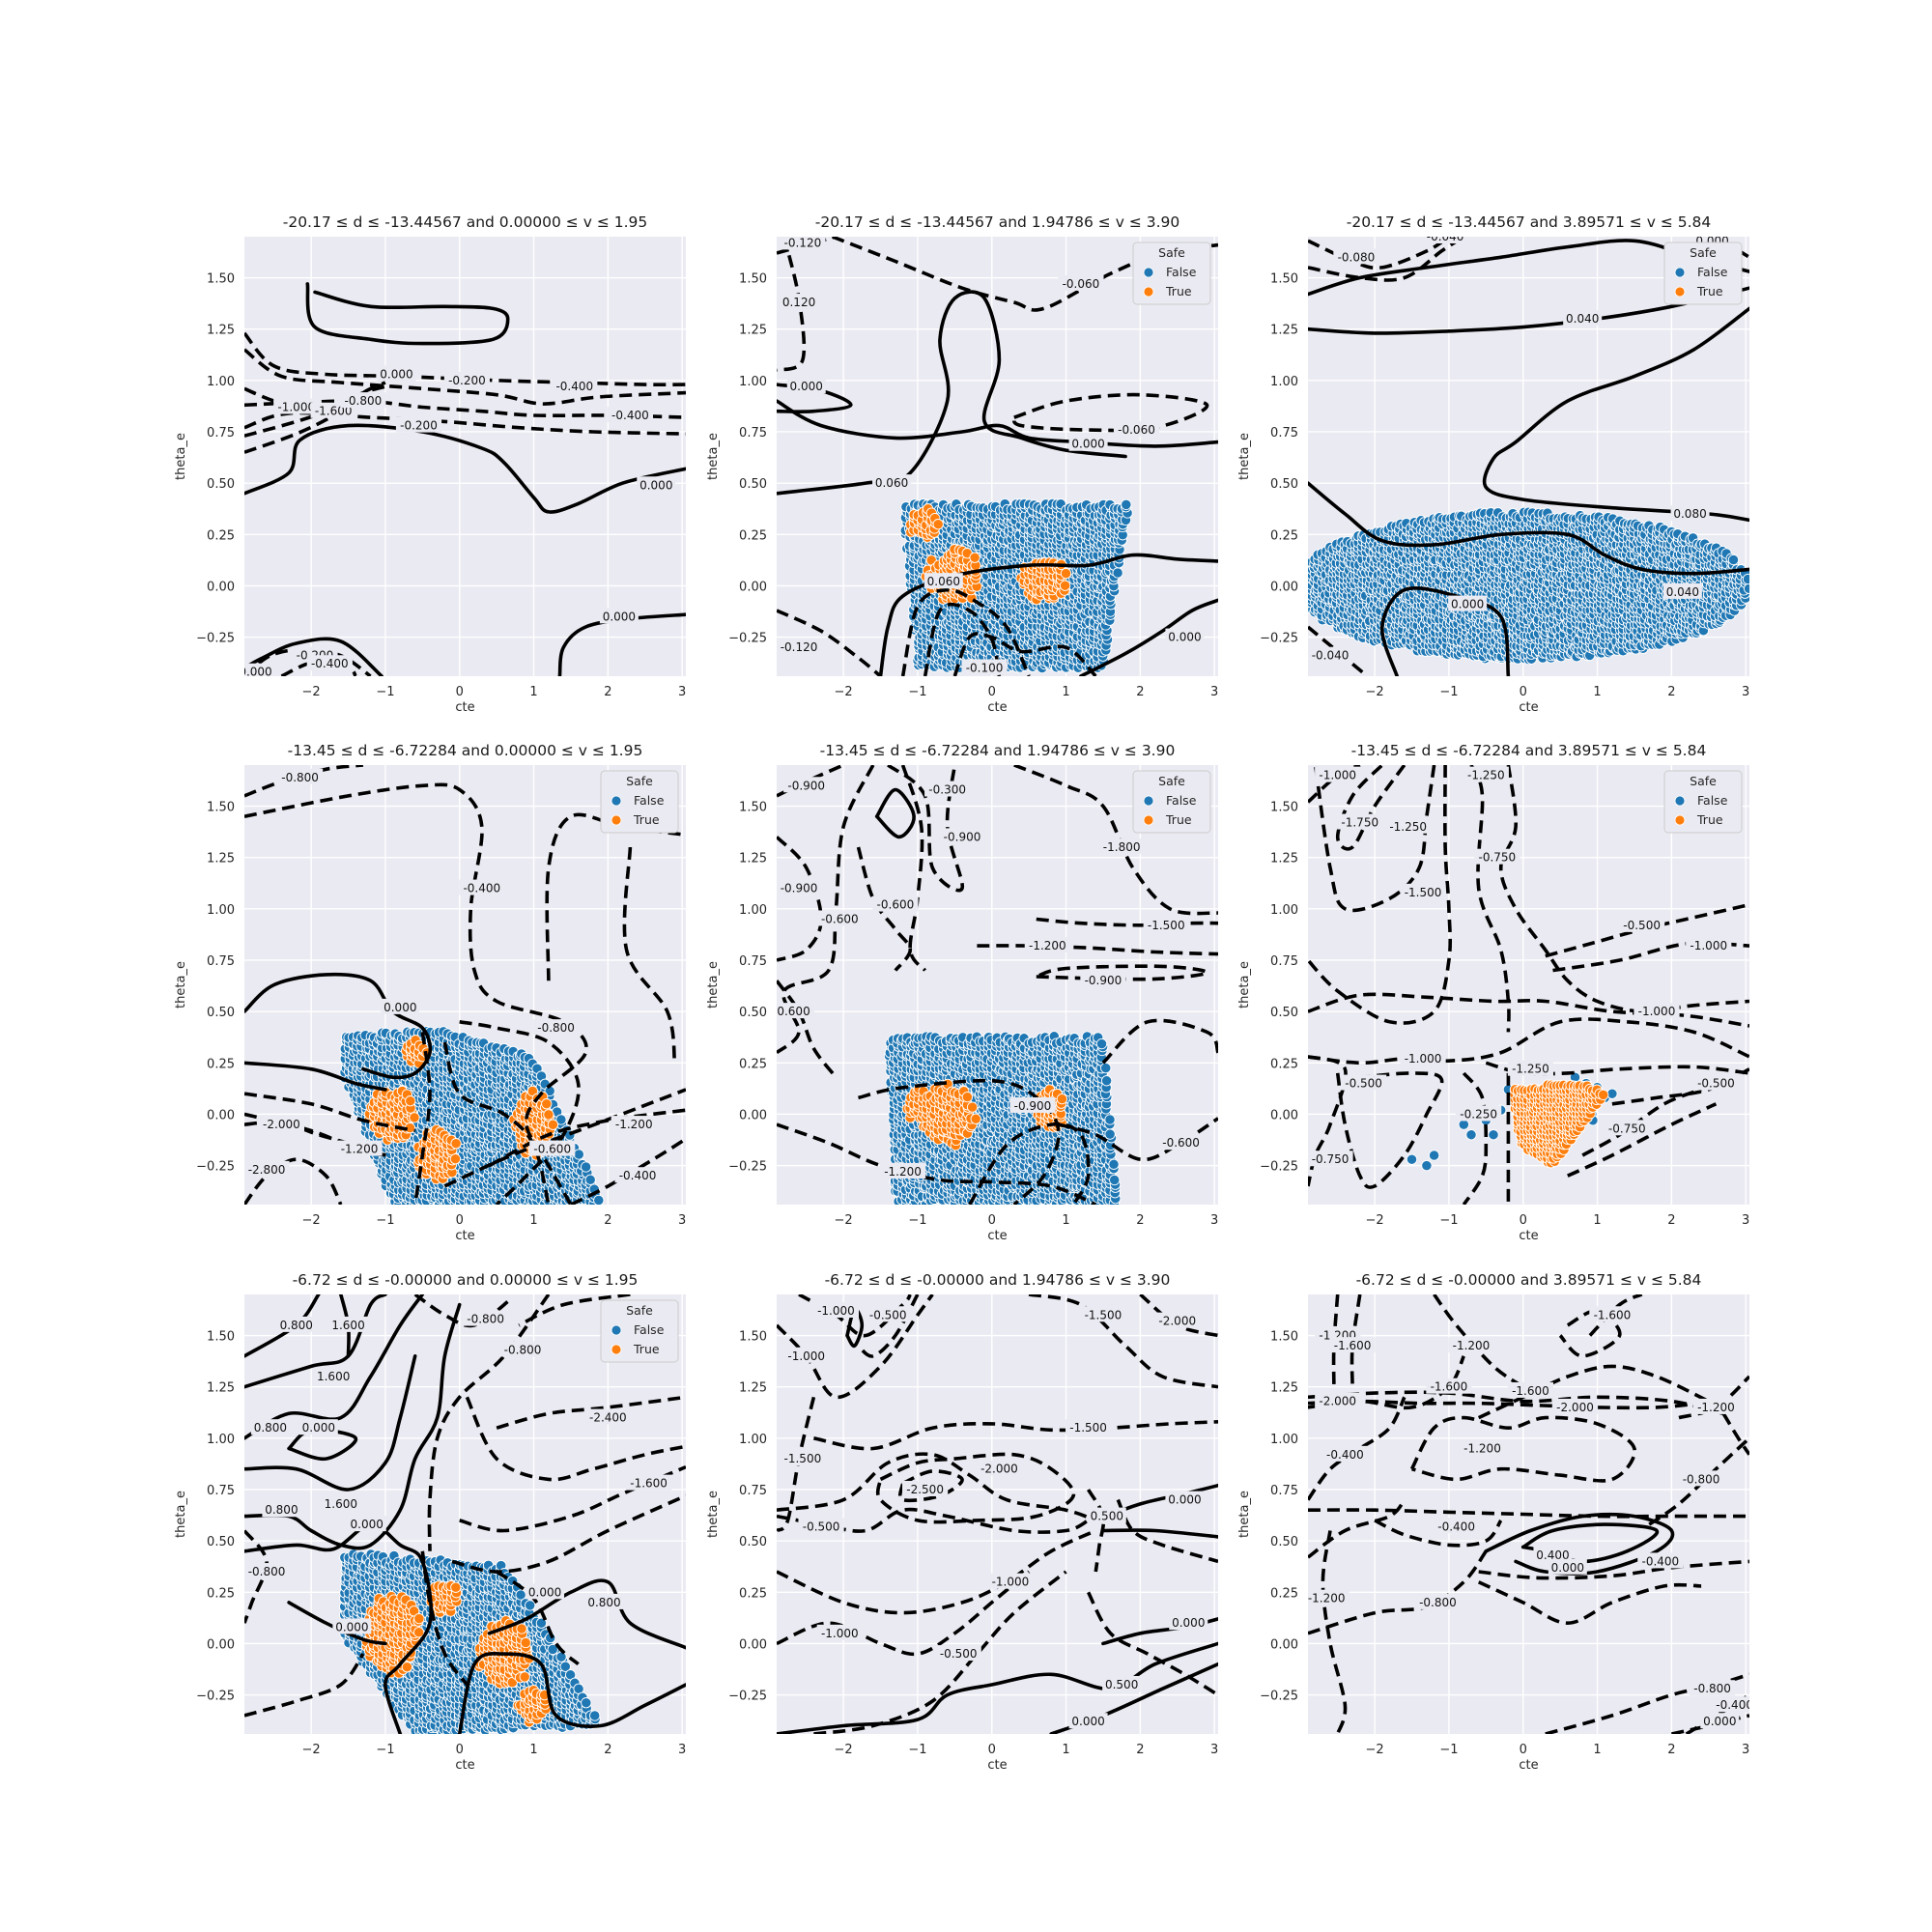 This screenshot has height=1932, width=1932. I want to click on contour-label: -0.060, so click(1136, 430).